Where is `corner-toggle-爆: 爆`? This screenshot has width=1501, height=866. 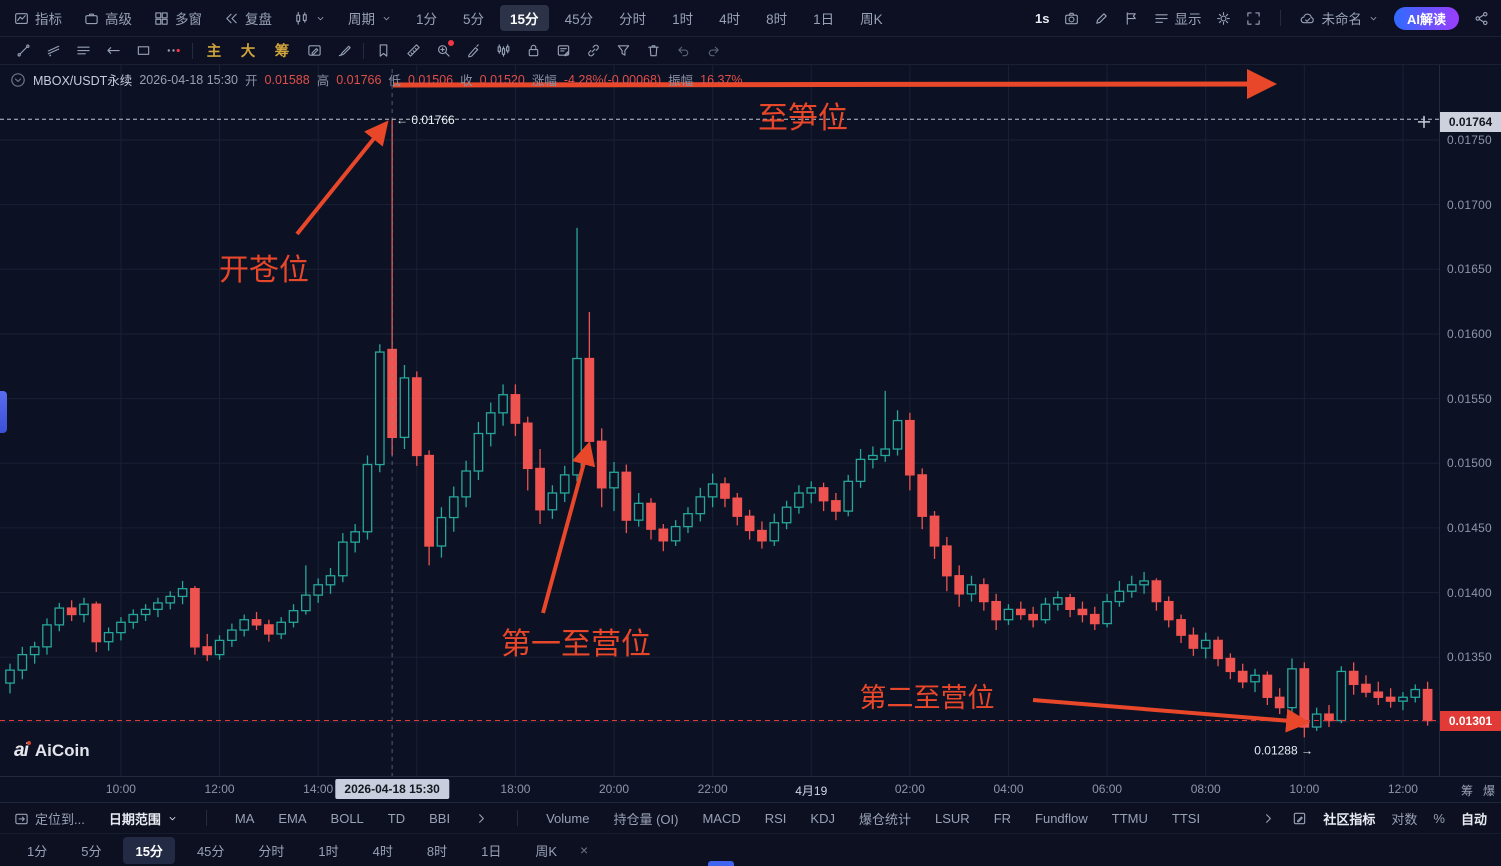
corner-toggle-爆: 爆 is located at coordinates (1488, 791).